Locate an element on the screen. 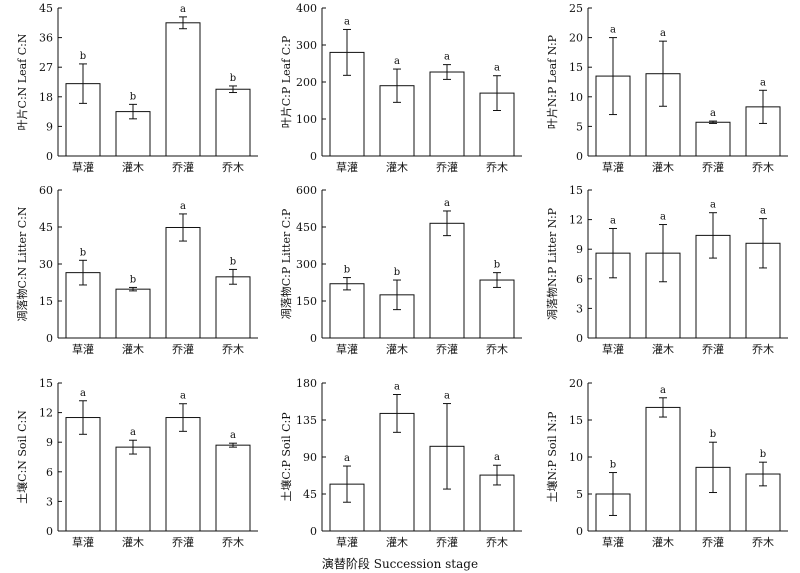 The image size is (800, 573). y-tick-label: 150 is located at coordinates (306, 301).